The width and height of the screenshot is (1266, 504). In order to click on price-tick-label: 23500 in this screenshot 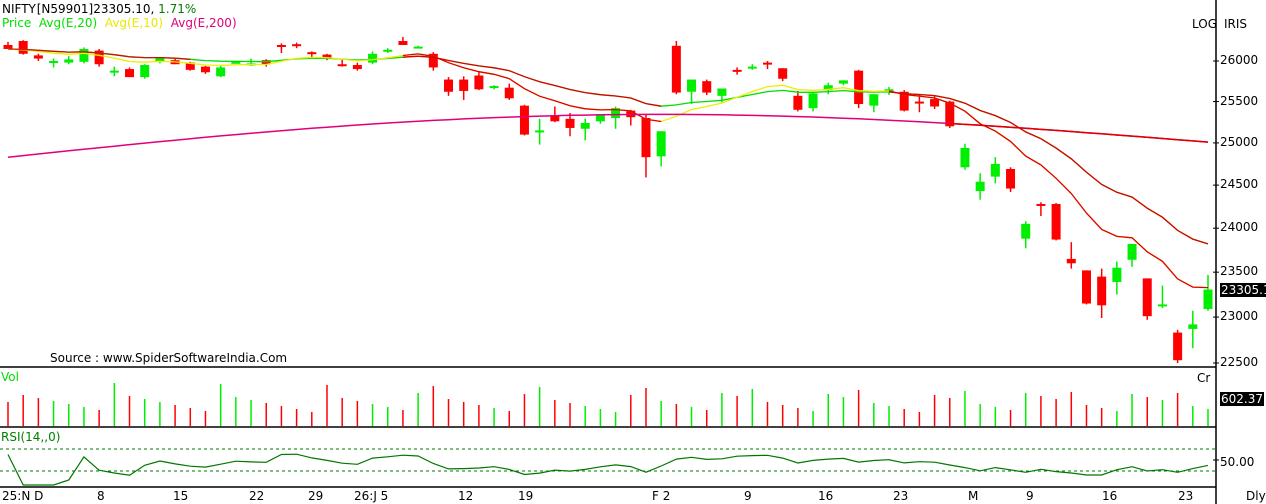, I will do `click(1239, 271)`.